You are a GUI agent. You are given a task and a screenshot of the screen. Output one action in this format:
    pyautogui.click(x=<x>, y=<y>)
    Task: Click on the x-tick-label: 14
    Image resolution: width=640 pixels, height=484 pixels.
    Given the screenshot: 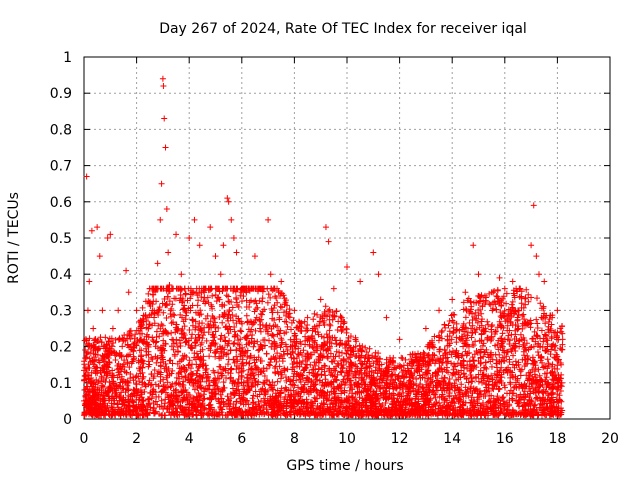 What is the action you would take?
    pyautogui.click(x=452, y=439)
    